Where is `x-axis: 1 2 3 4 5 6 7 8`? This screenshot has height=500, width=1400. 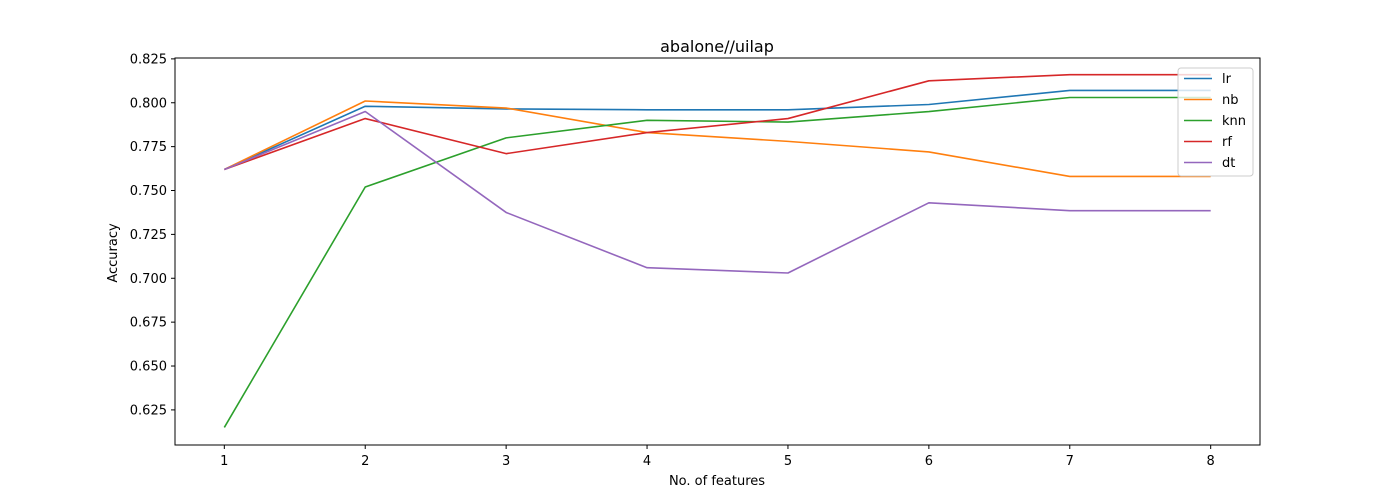 x-axis: 1 2 3 4 5 6 7 8 is located at coordinates (717, 457).